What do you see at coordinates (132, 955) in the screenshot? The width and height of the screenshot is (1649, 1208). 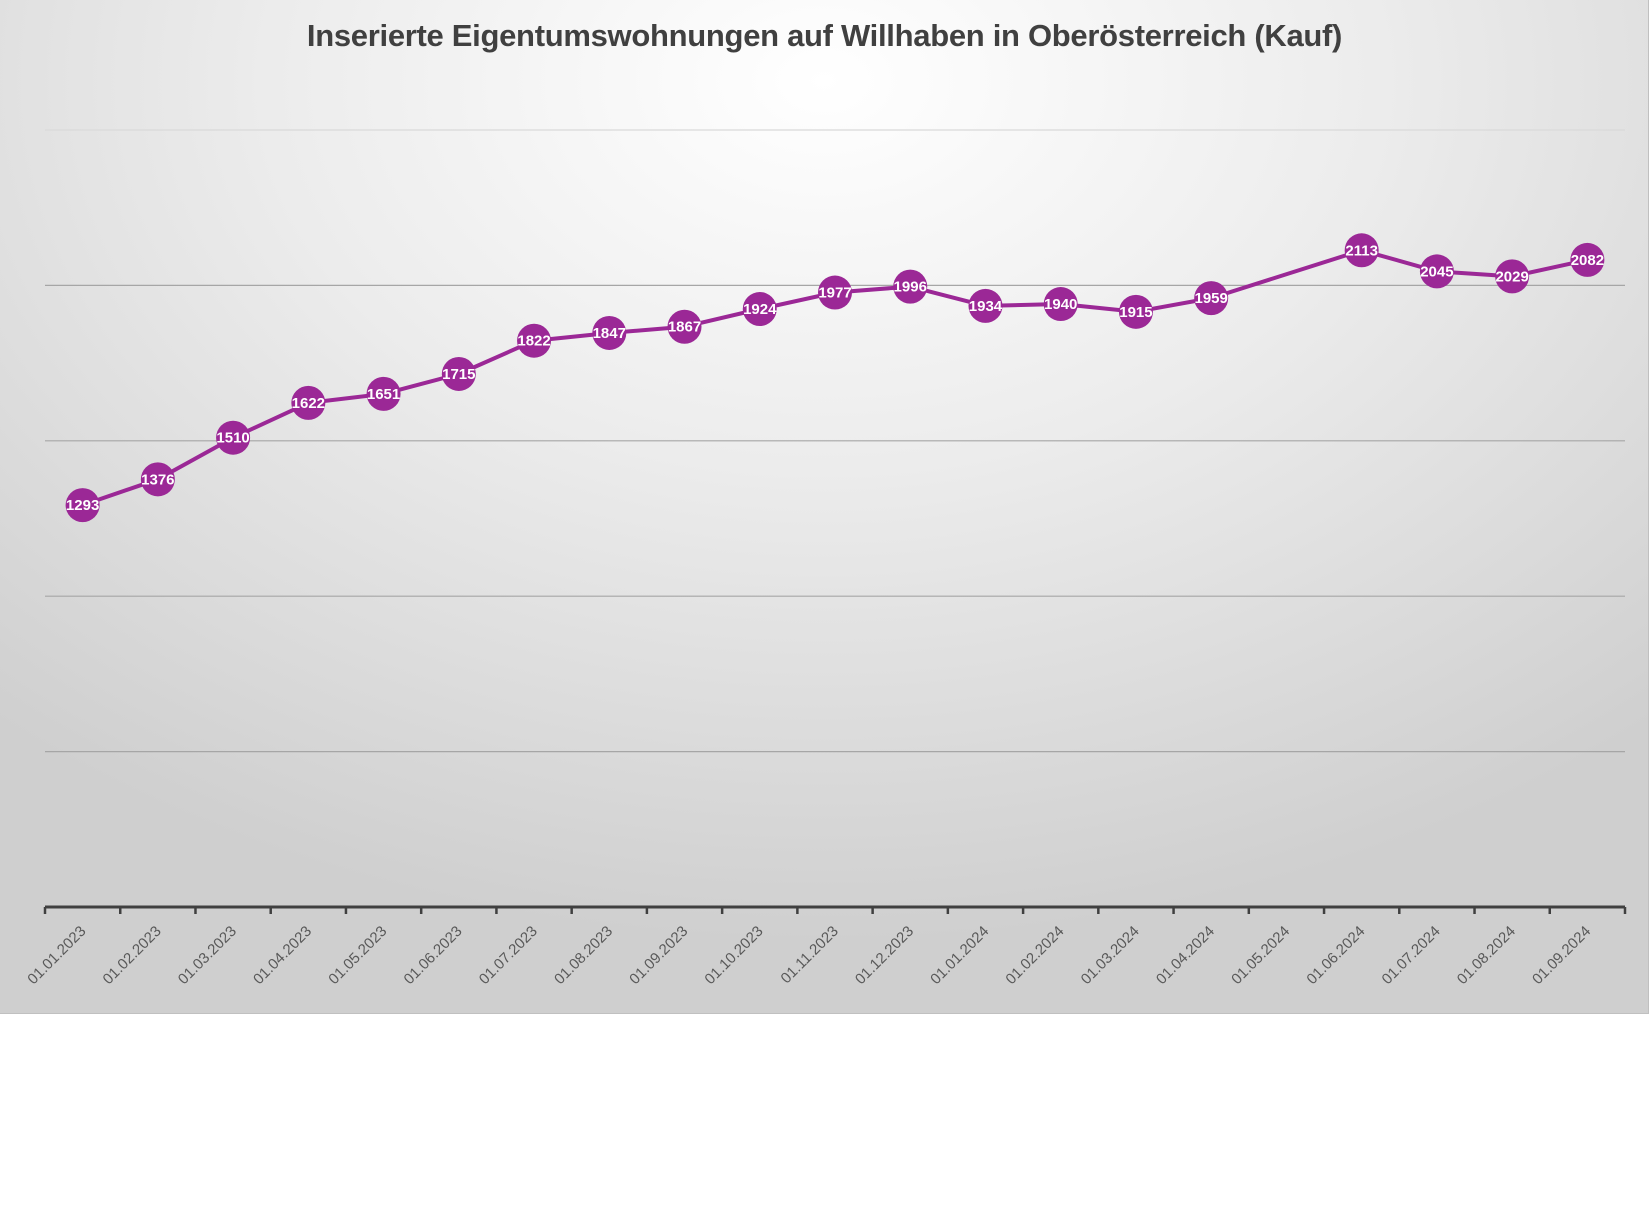 I see `x-tick-label: 01.02.2023` at bounding box center [132, 955].